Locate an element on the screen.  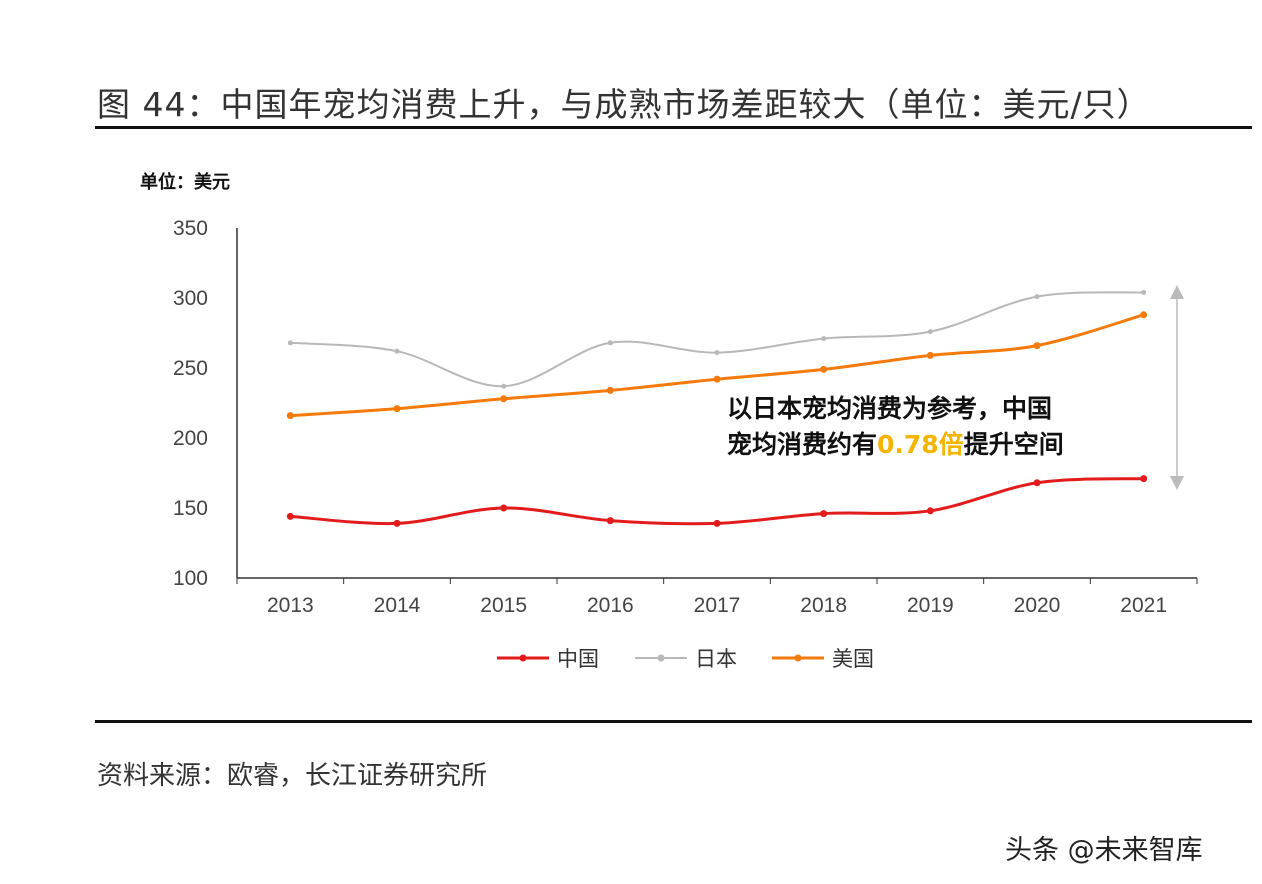
source-note: 资料来源：欧睿，长江证券研究所 is located at coordinates (292, 776).